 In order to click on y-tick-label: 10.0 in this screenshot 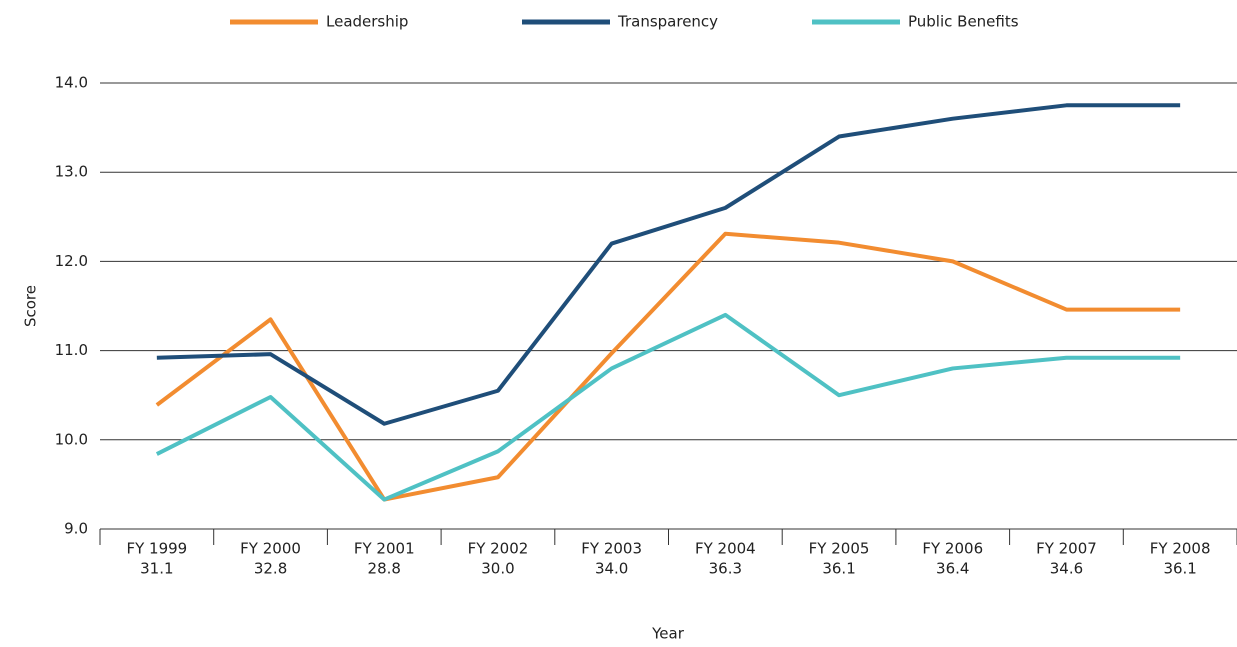, I will do `click(71, 439)`.